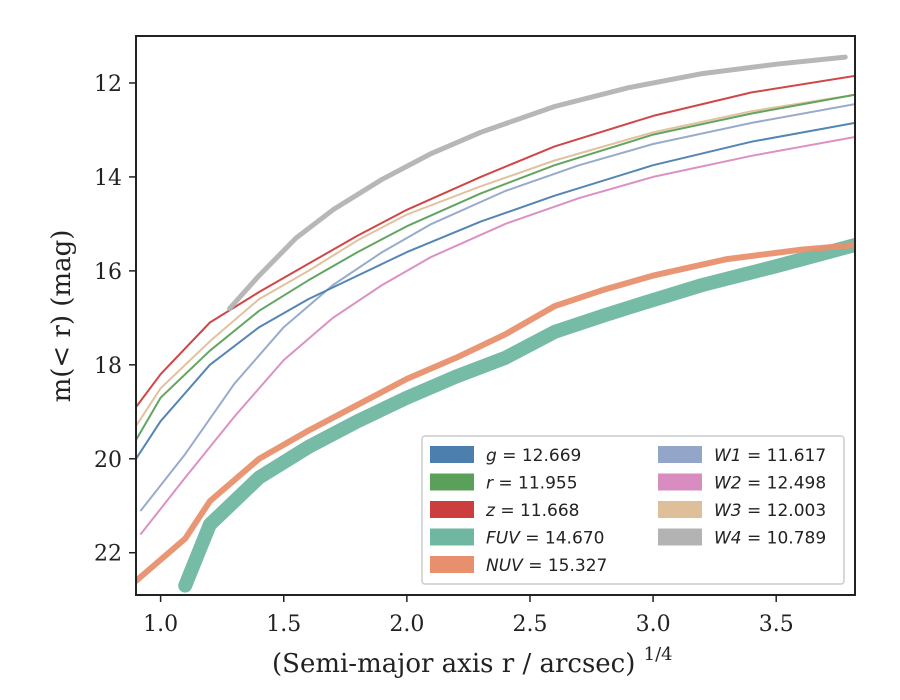 This screenshot has height=700, width=900. I want to click on y-tick-label: 14, so click(108, 178).